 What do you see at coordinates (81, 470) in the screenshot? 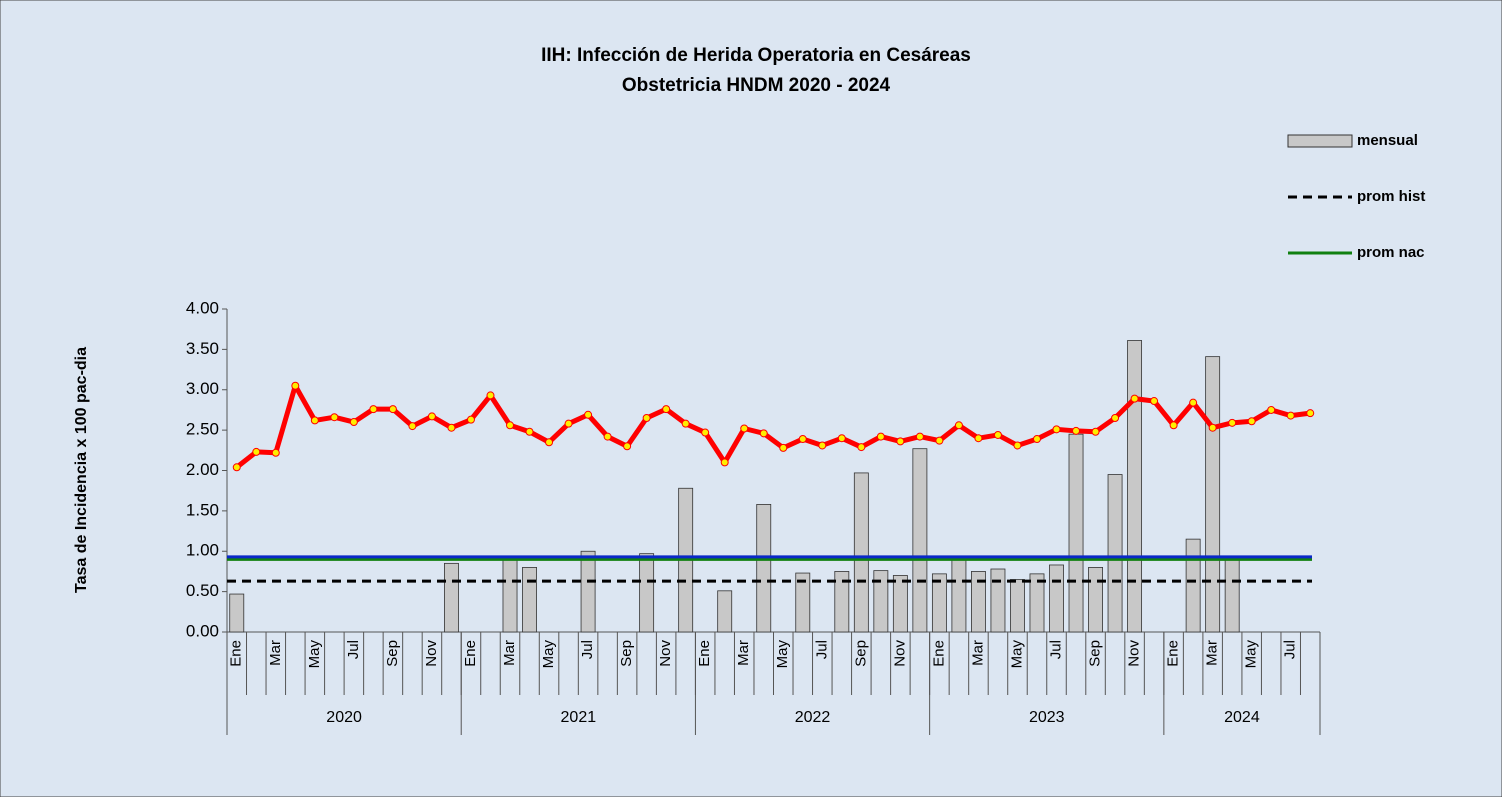
I see `y-axis-label: Tasa de Incidencia x 100 pac-dia` at bounding box center [81, 470].